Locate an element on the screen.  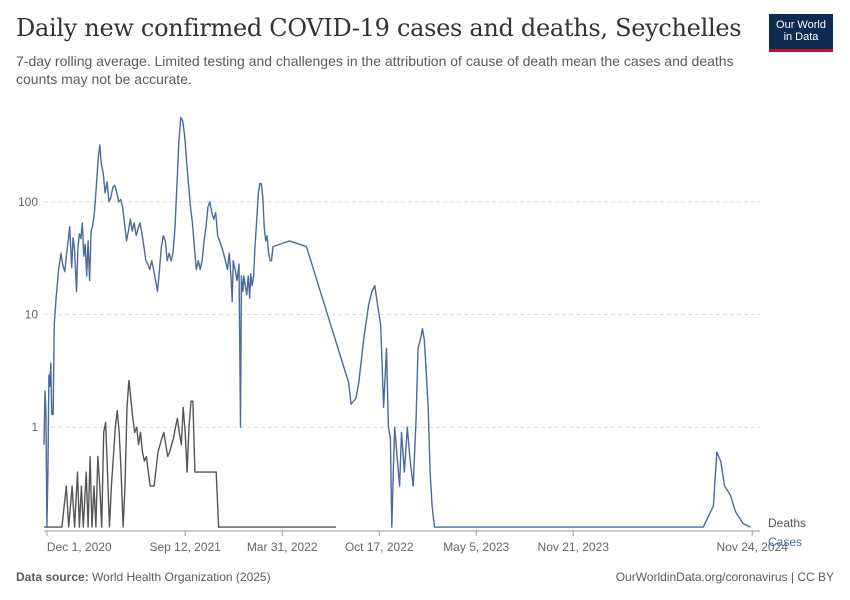
x-tick-label: Sep 12, 2021 is located at coordinates (185, 547).